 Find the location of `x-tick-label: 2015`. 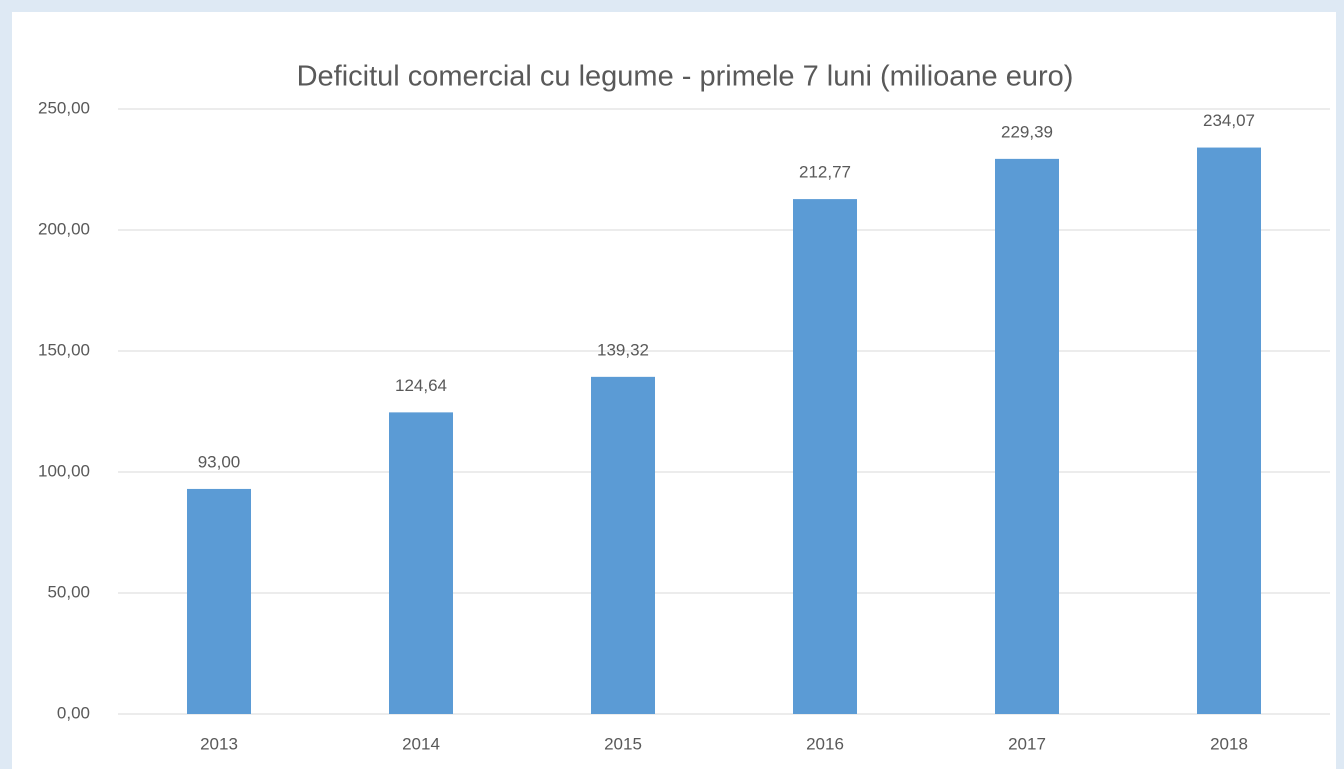

x-tick-label: 2015 is located at coordinates (623, 743).